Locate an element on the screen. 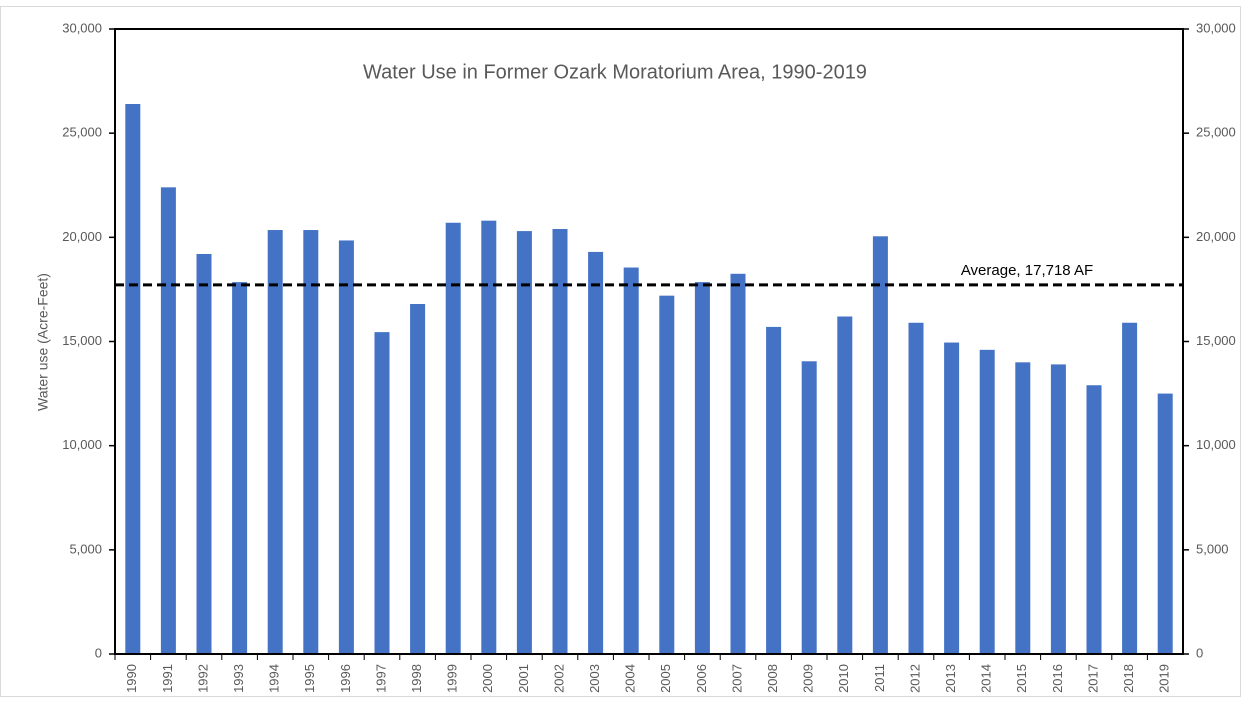 The width and height of the screenshot is (1249, 705). y2-tick-label: 30,000 is located at coordinates (1216, 27).